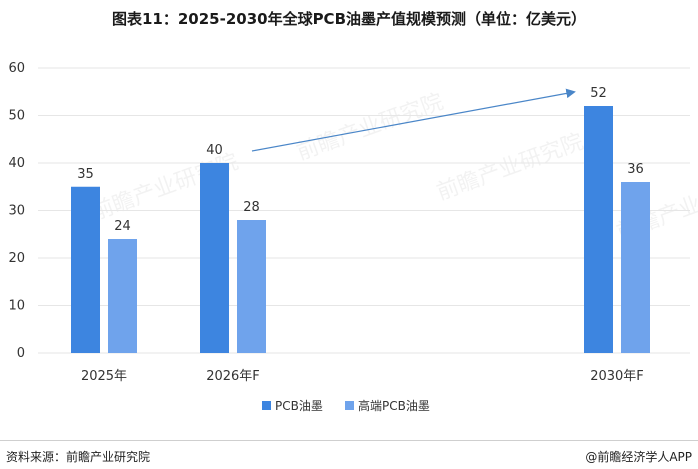 The height and width of the screenshot is (469, 698). I want to click on x-tick-label: 2030年F, so click(617, 376).